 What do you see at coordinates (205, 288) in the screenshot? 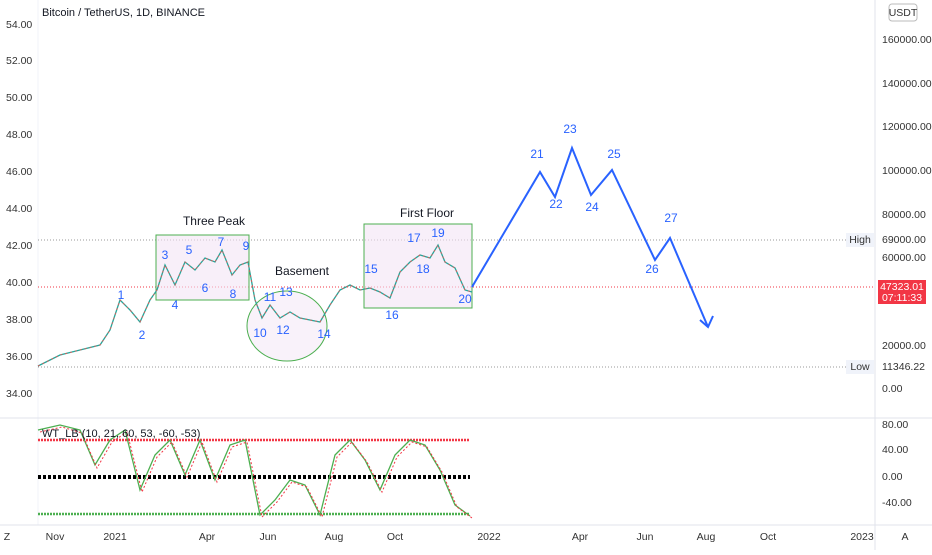
I see `wave-label: 6` at bounding box center [205, 288].